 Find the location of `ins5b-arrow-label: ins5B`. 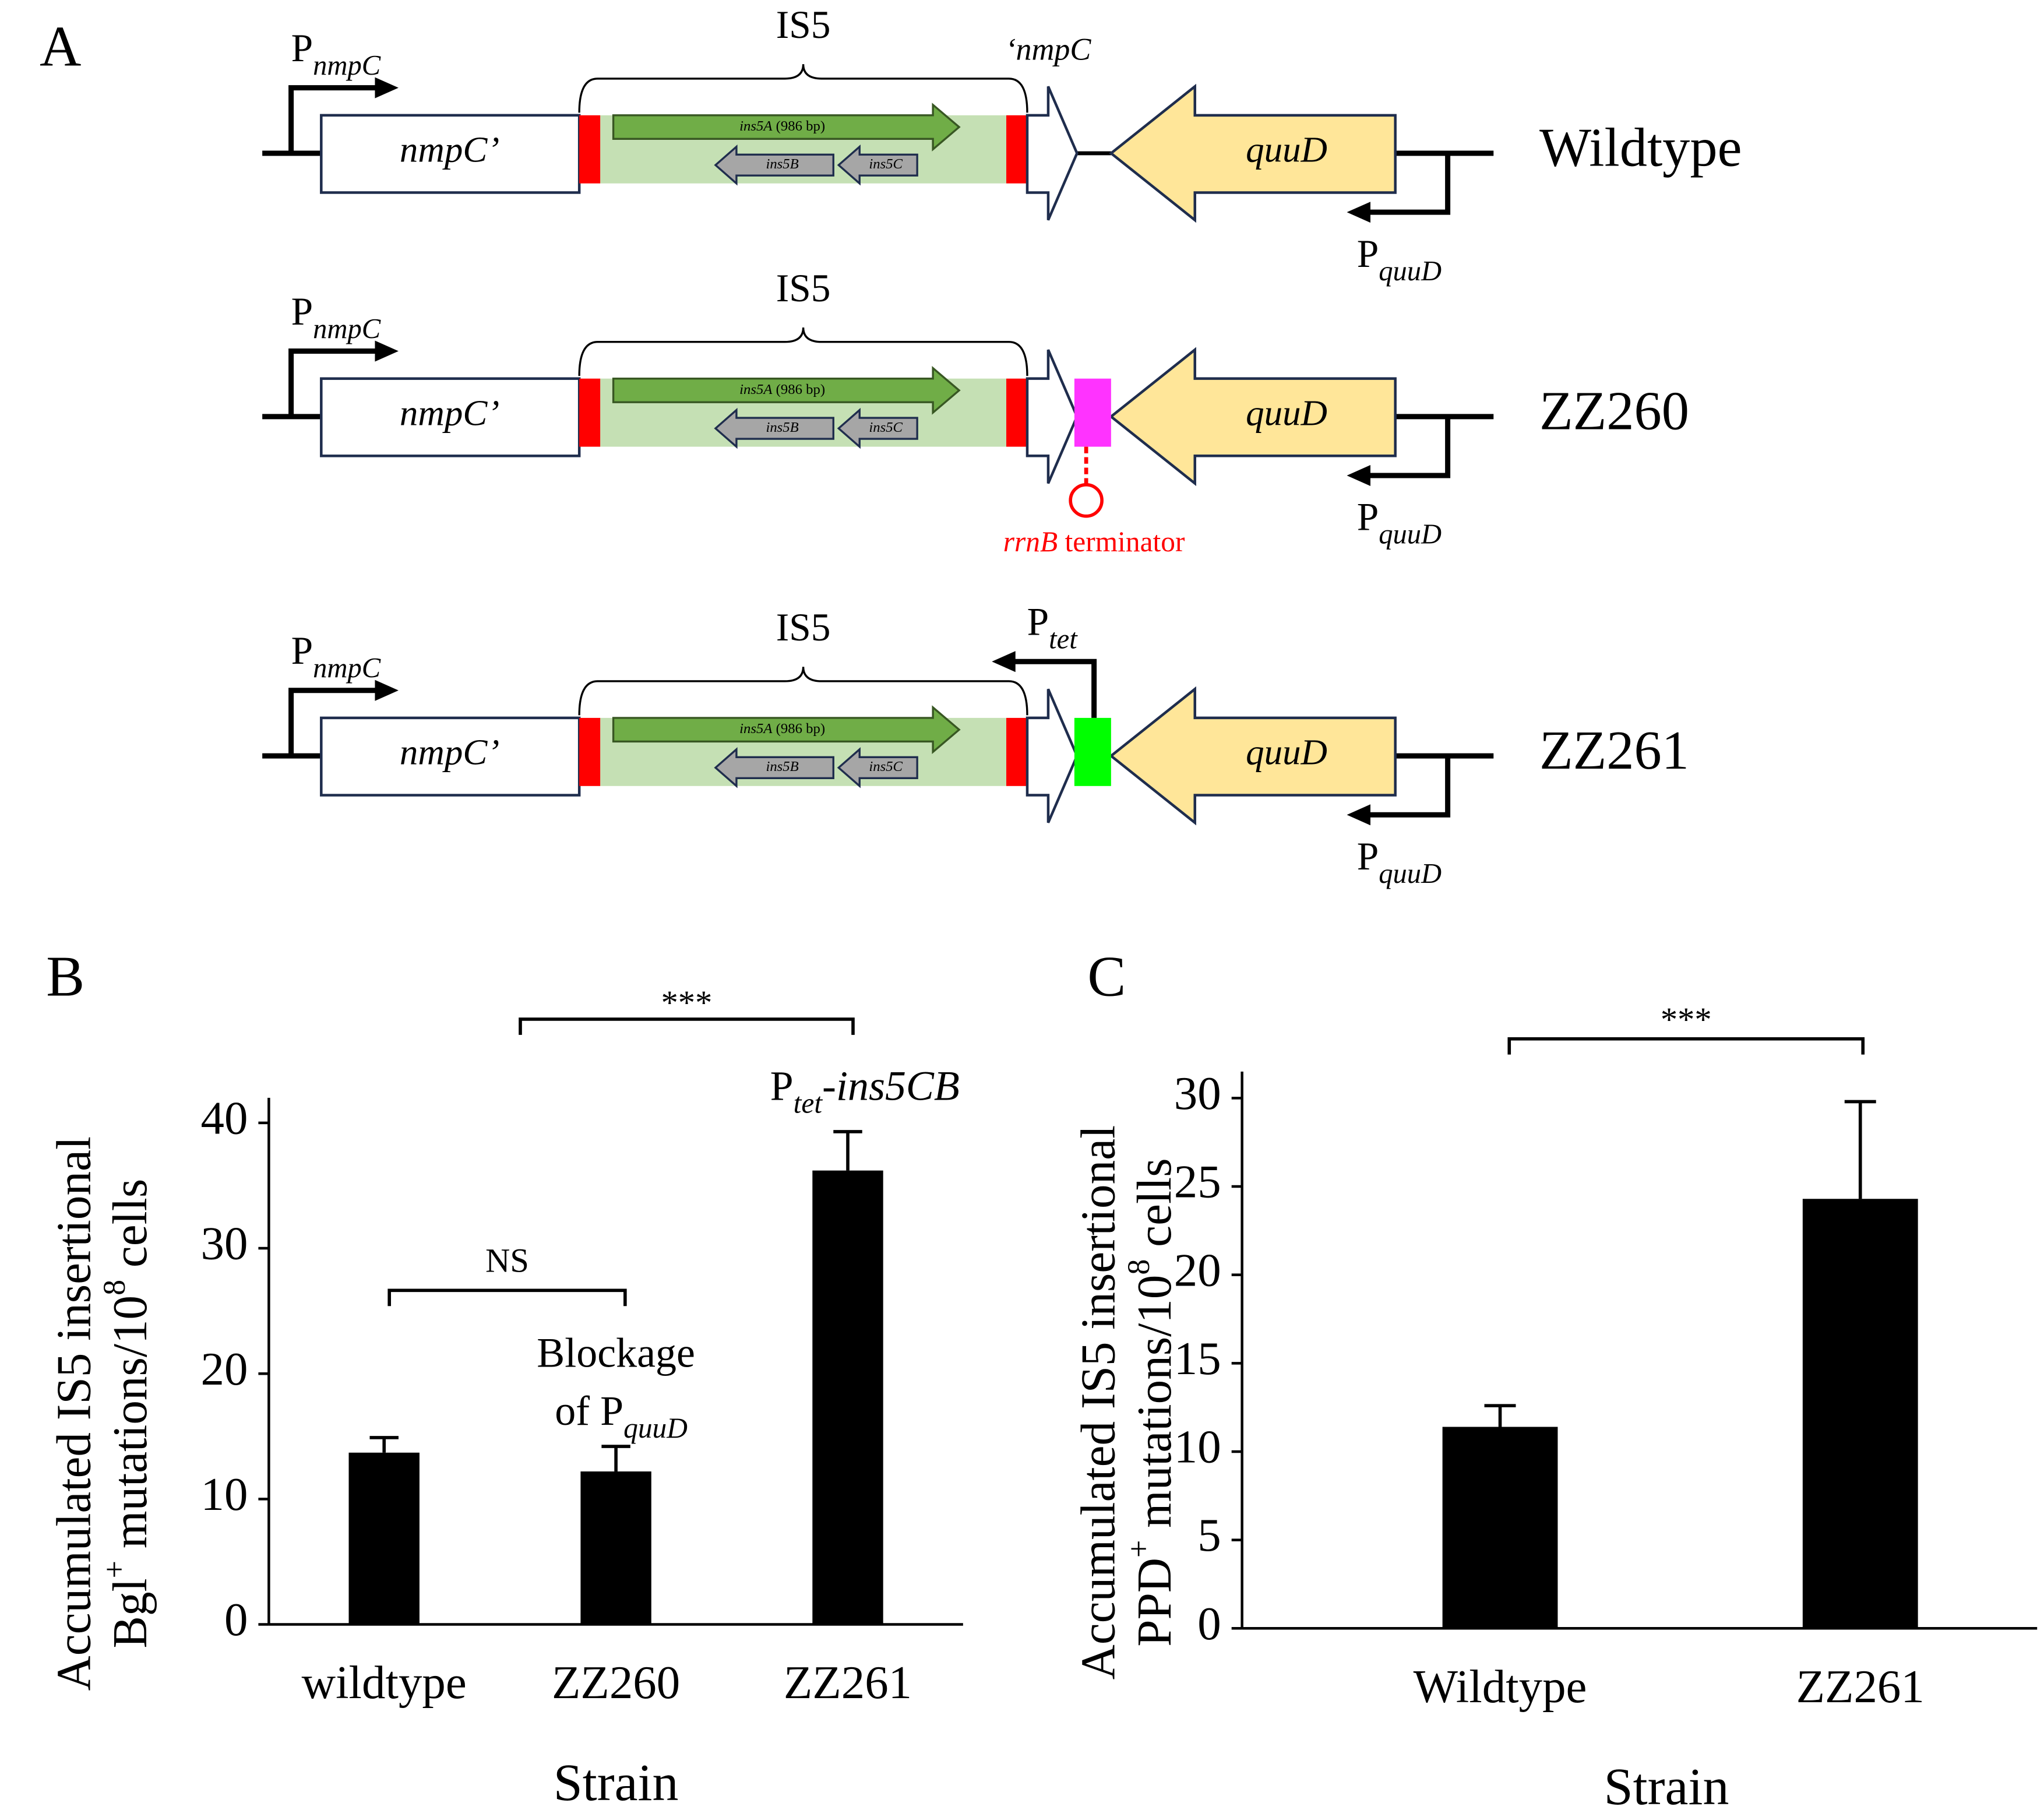

ins5b-arrow-label: ins5B is located at coordinates (782, 767).